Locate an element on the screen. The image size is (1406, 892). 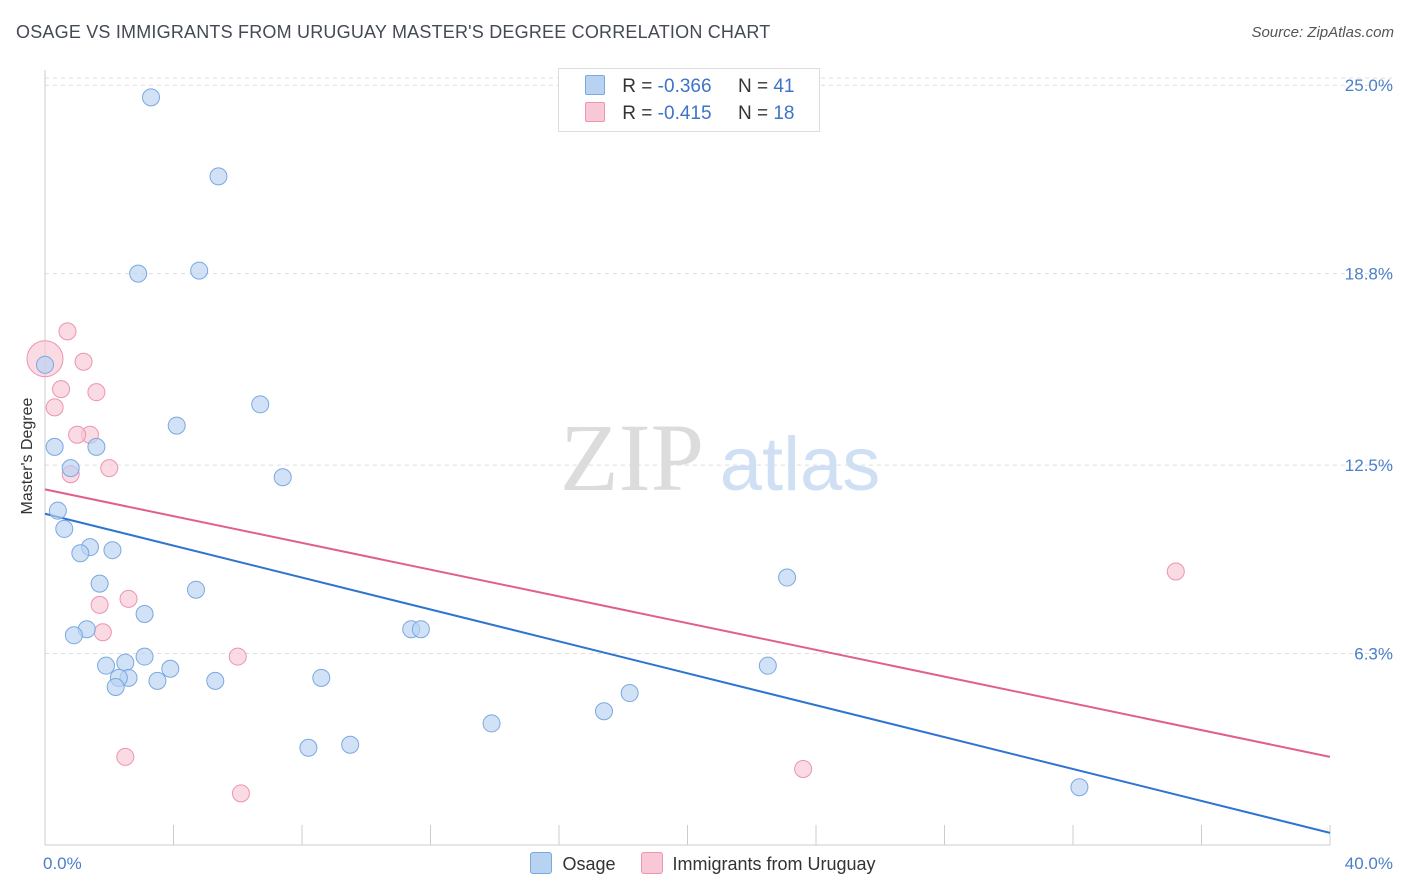
y-tick-labels: 6.3% 12.5% 18.8% 25.0% is located at coordinates (1369, 369).